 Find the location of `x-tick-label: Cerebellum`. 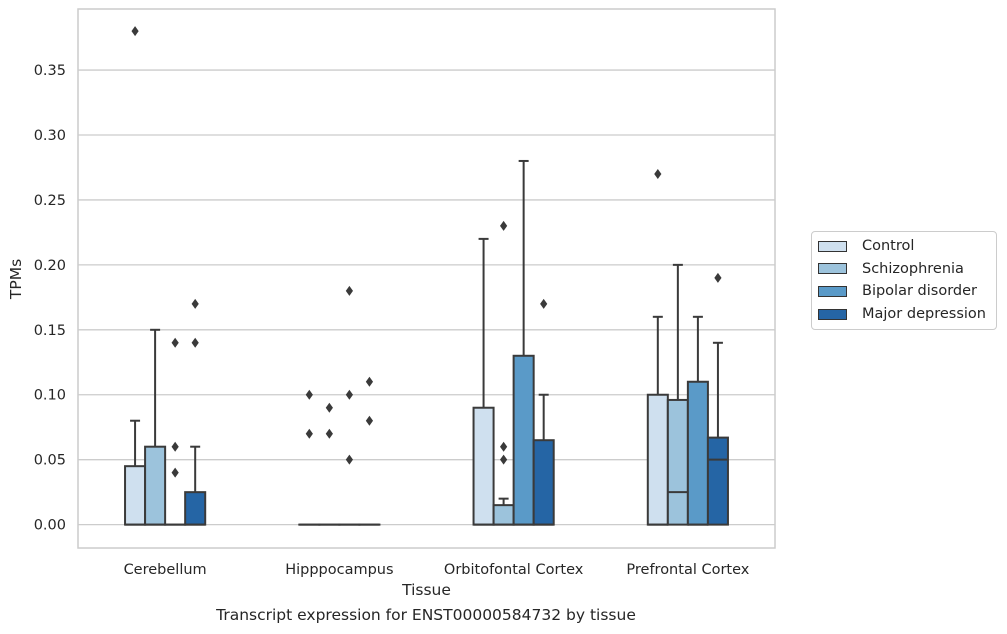

x-tick-label: Cerebellum is located at coordinates (165, 570).